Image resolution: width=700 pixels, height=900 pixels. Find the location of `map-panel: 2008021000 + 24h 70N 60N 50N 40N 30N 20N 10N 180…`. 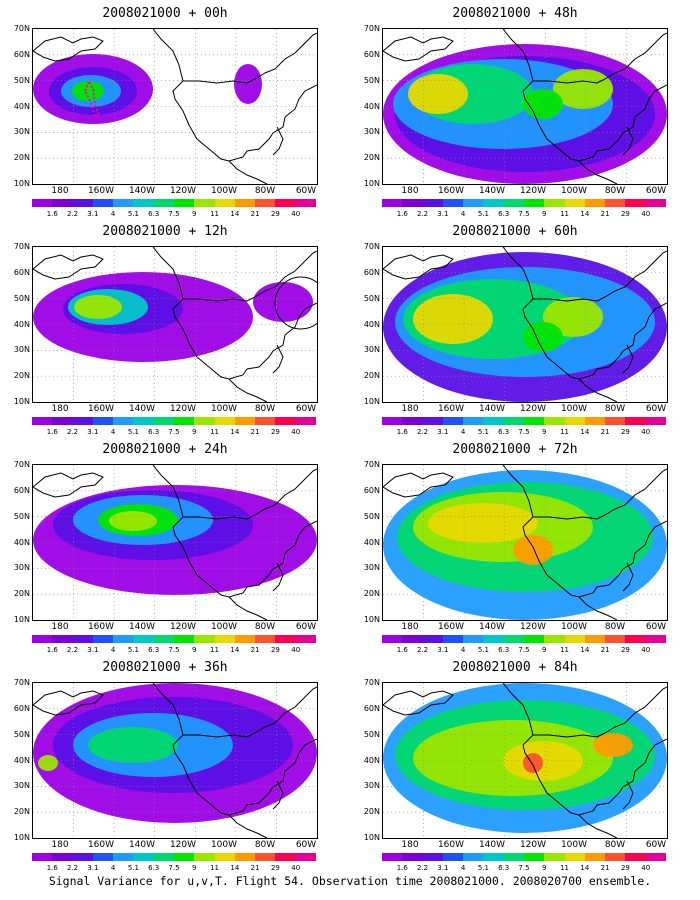

map-panel: 2008021000 + 24h 70N 60N 50N 40N 30N 20N 10N 180… is located at coordinates (165, 549).